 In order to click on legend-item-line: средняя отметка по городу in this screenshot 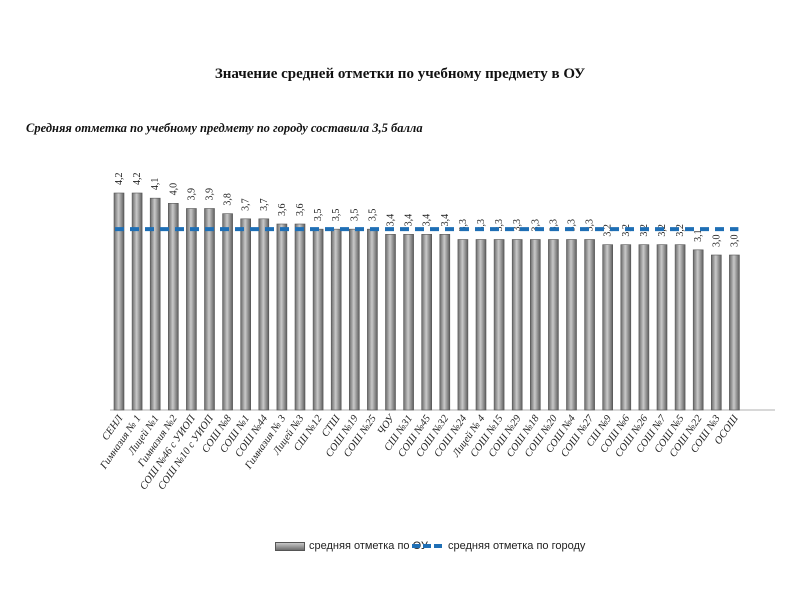, I will do `click(498, 546)`.